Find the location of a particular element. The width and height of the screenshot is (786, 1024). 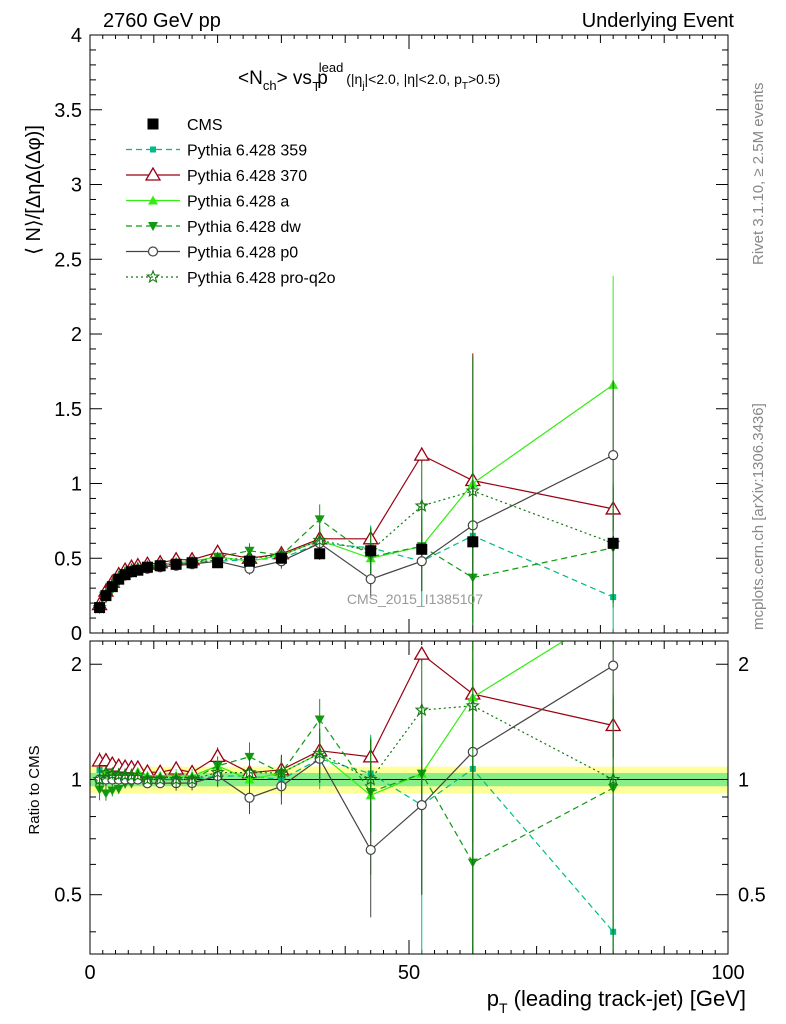

title-pt-sup: lead is located at coordinates (331, 67).